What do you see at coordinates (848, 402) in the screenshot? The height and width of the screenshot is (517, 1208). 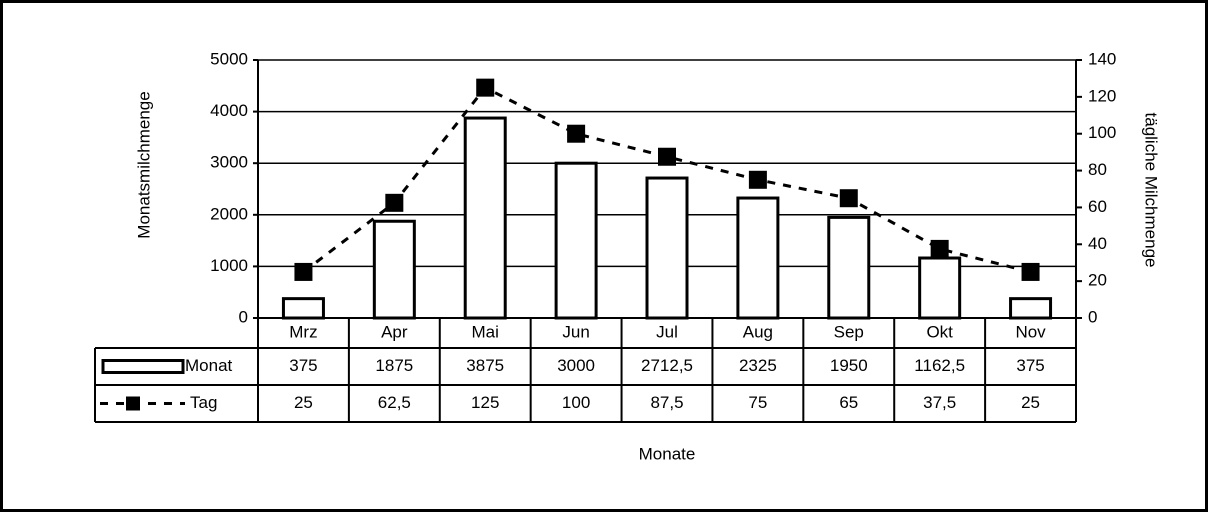 I see `table-cell: 65` at bounding box center [848, 402].